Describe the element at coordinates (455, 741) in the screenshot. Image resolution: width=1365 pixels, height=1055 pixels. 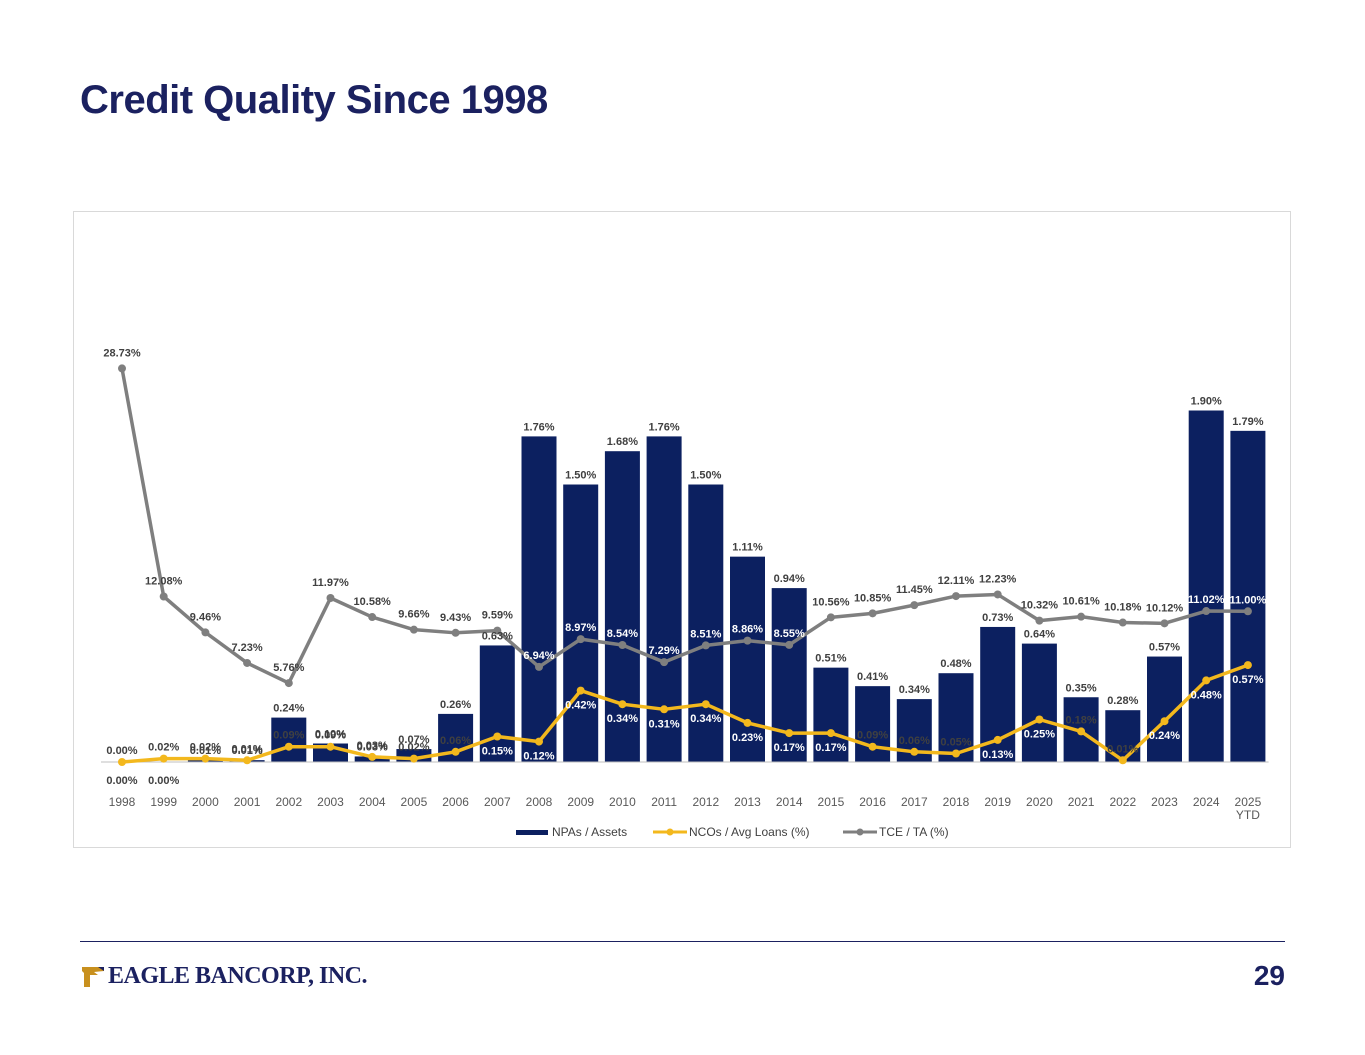
I see `nco-data-label: 0.06%` at that location.